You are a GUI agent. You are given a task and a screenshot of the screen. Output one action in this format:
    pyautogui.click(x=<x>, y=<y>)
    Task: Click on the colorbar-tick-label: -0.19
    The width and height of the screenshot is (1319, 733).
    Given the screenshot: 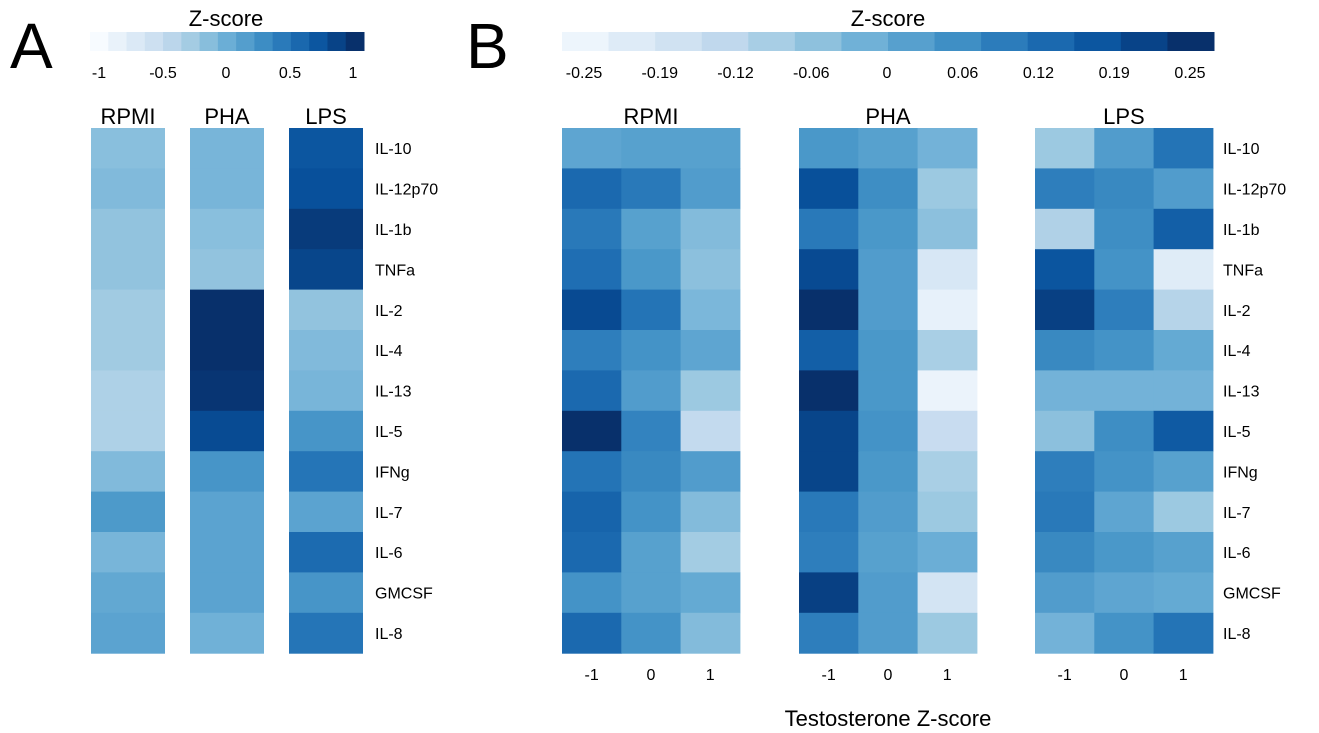 What is the action you would take?
    pyautogui.click(x=660, y=73)
    